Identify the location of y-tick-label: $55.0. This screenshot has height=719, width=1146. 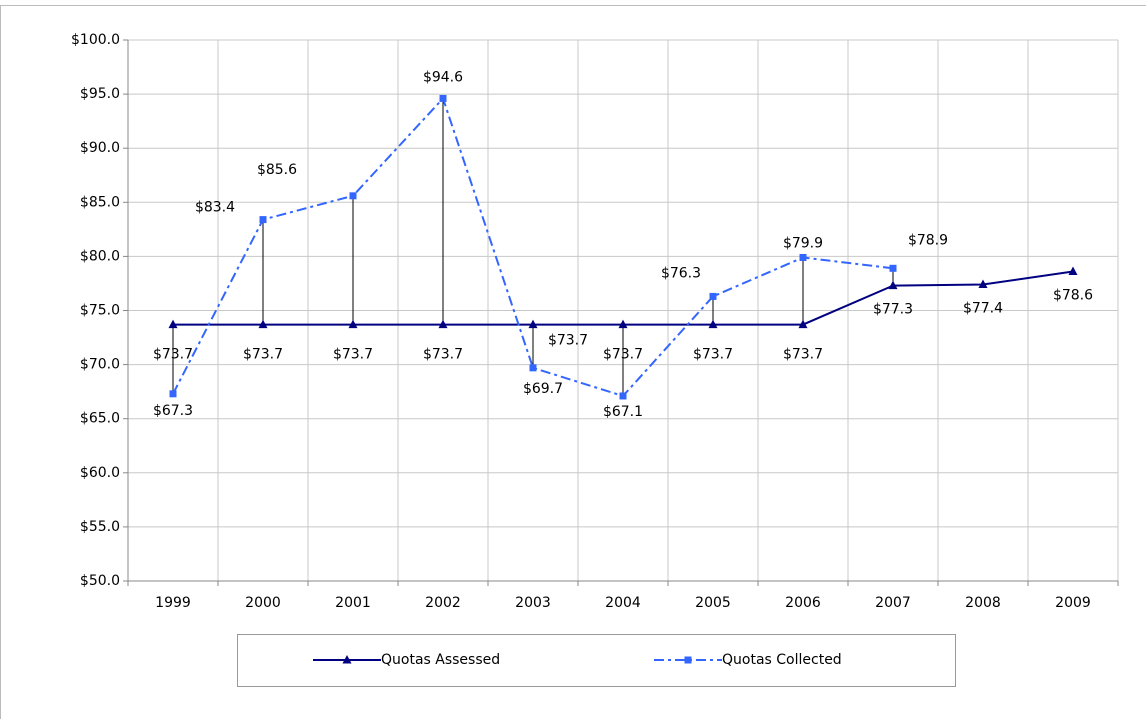
(100, 527).